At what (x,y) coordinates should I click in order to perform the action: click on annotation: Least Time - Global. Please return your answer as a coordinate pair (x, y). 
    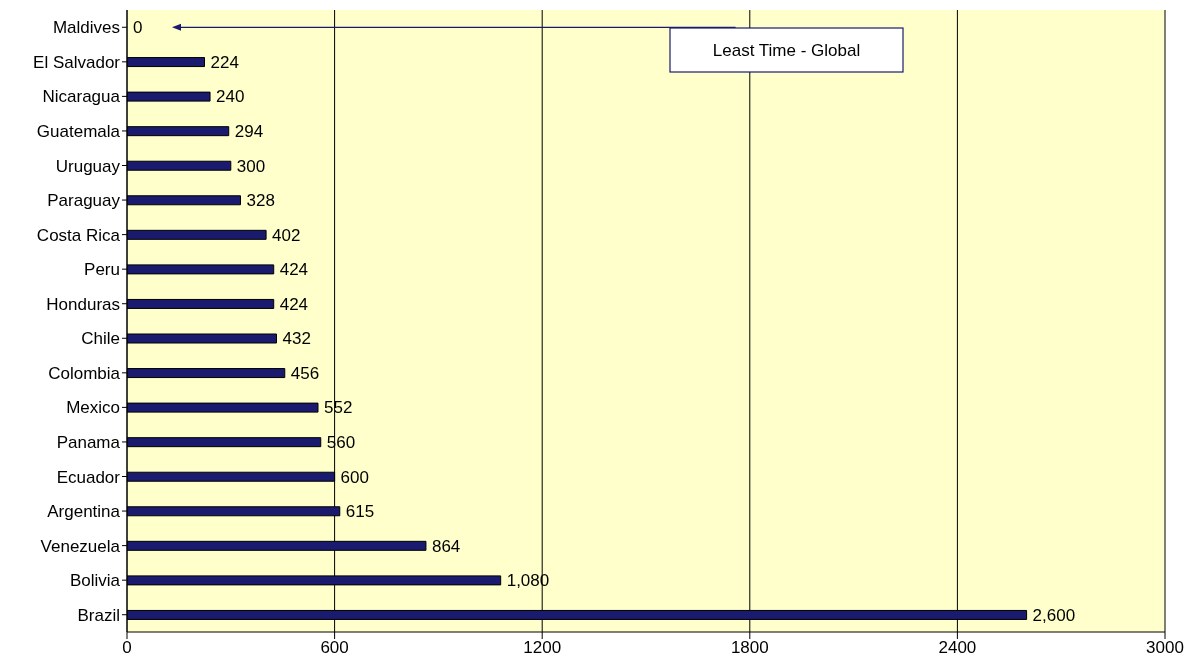
    Looking at the image, I should click on (786, 50).